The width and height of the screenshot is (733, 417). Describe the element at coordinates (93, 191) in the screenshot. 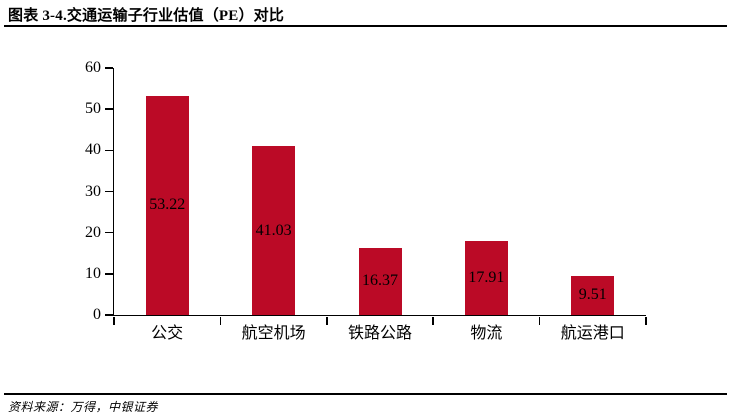

I see `y-axis-tick-label: 30` at that location.